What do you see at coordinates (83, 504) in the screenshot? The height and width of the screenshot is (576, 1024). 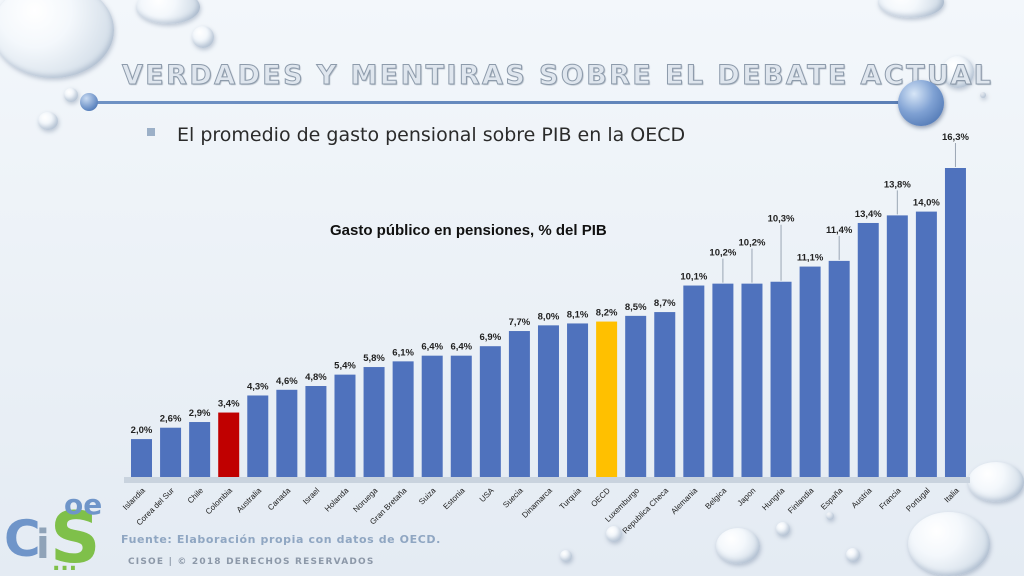 I see `logo-letters-oe: oe` at bounding box center [83, 504].